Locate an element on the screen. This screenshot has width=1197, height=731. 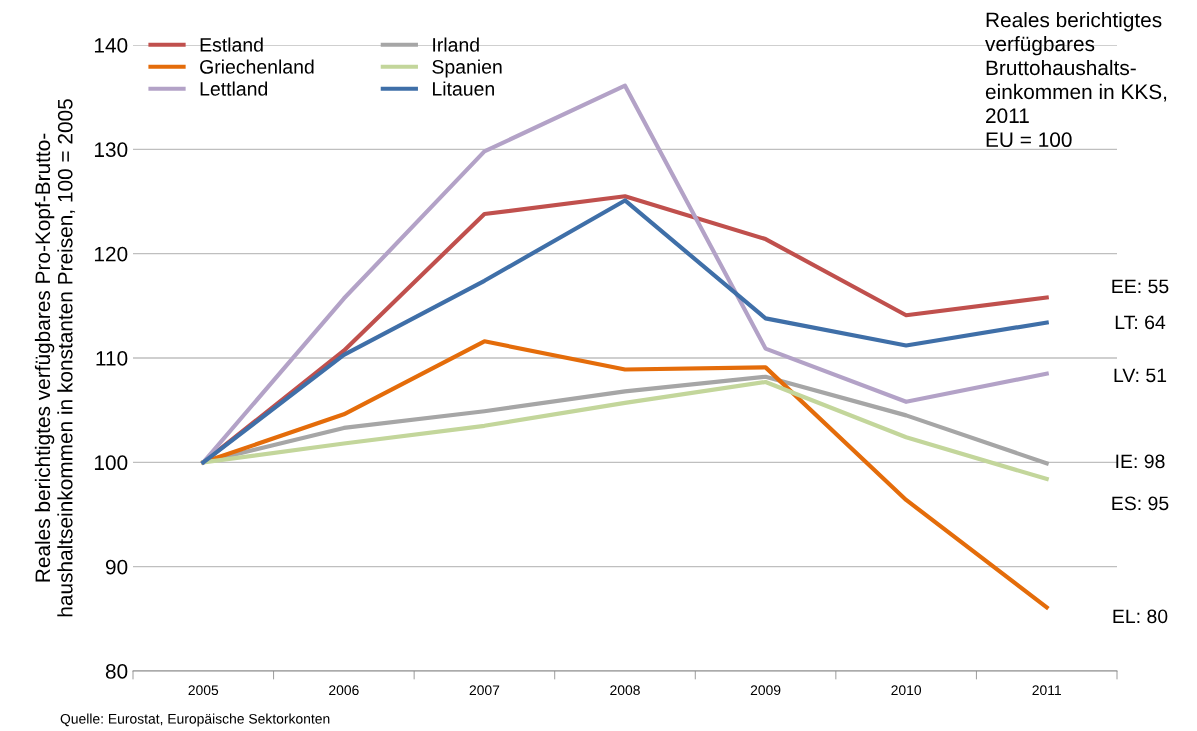
legend-label: Lettland is located at coordinates (234, 88).